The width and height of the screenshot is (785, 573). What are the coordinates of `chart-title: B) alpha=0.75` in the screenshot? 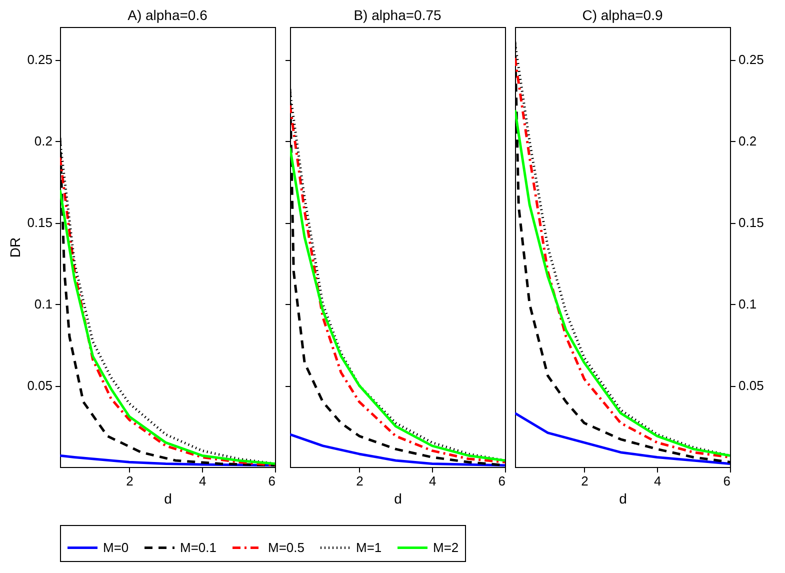 It's located at (398, 15).